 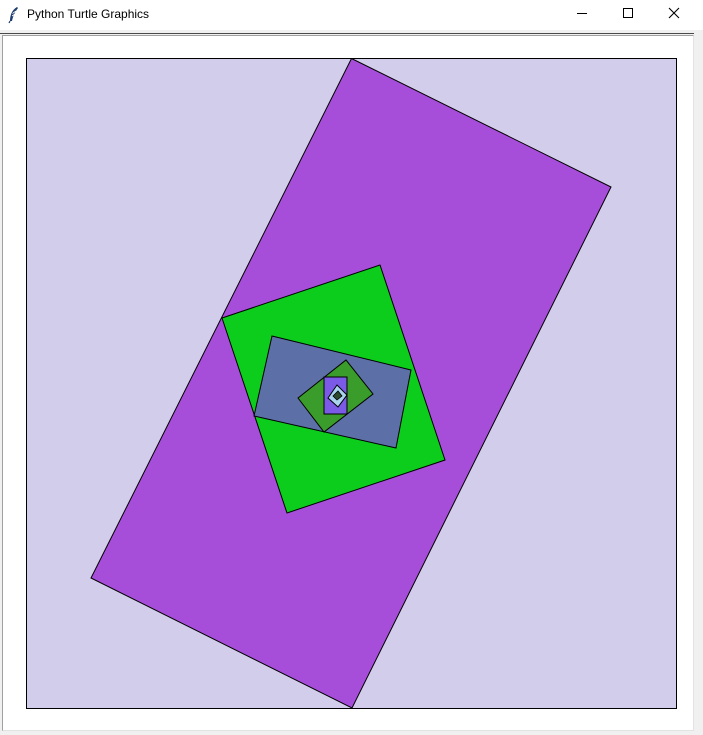 What do you see at coordinates (88, 14) in the screenshot?
I see `window-title: Python Turtle Graphics` at bounding box center [88, 14].